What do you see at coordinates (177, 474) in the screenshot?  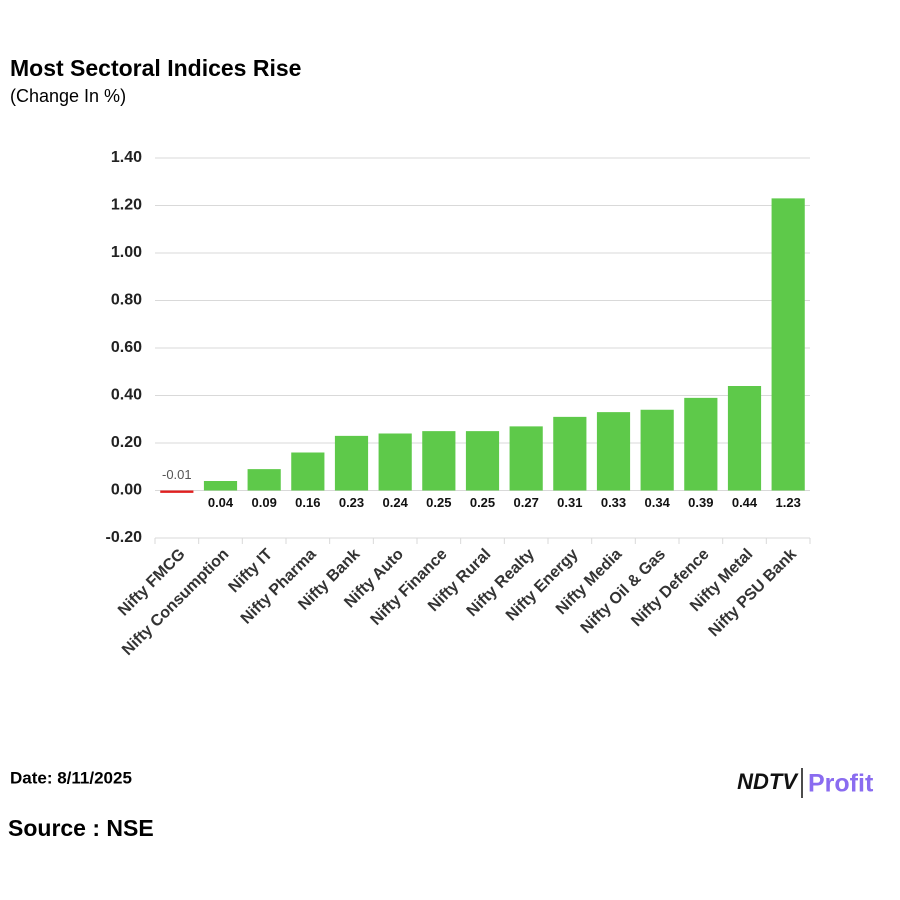 I see `value-label: -0.01` at bounding box center [177, 474].